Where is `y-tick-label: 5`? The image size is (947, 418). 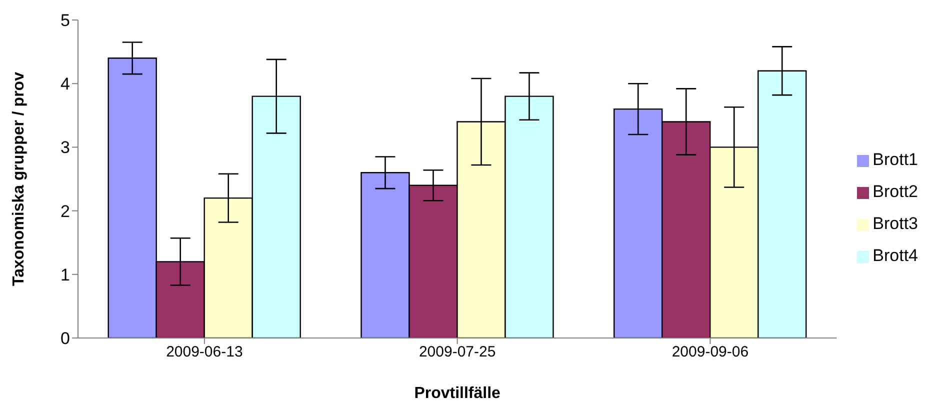 y-tick-label: 5 is located at coordinates (65, 20).